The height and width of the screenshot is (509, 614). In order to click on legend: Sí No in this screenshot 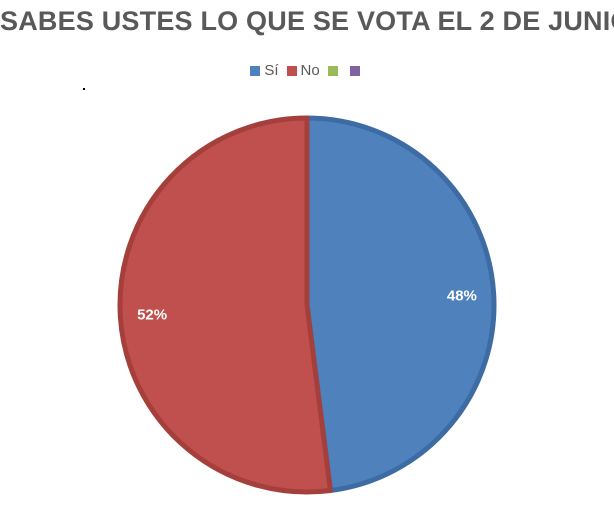, I will do `click(307, 71)`.